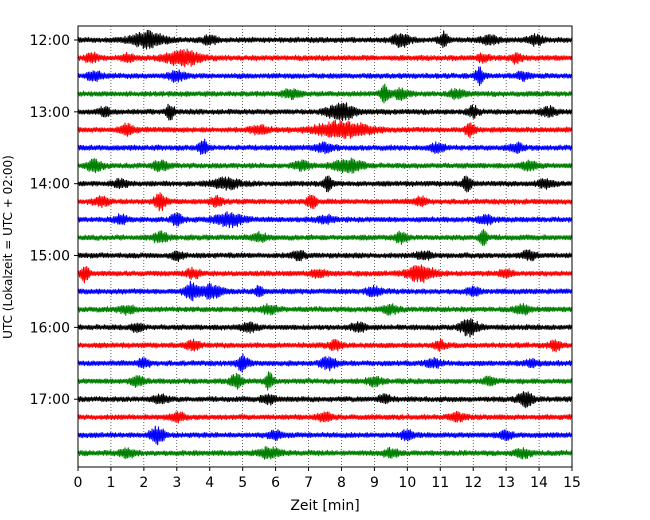 The height and width of the screenshot is (520, 650). I want to click on x-axis-ticks: 0 1 2 3 4 5 6 7 8 9 10 11 12 13 14 15, so click(327, 479).